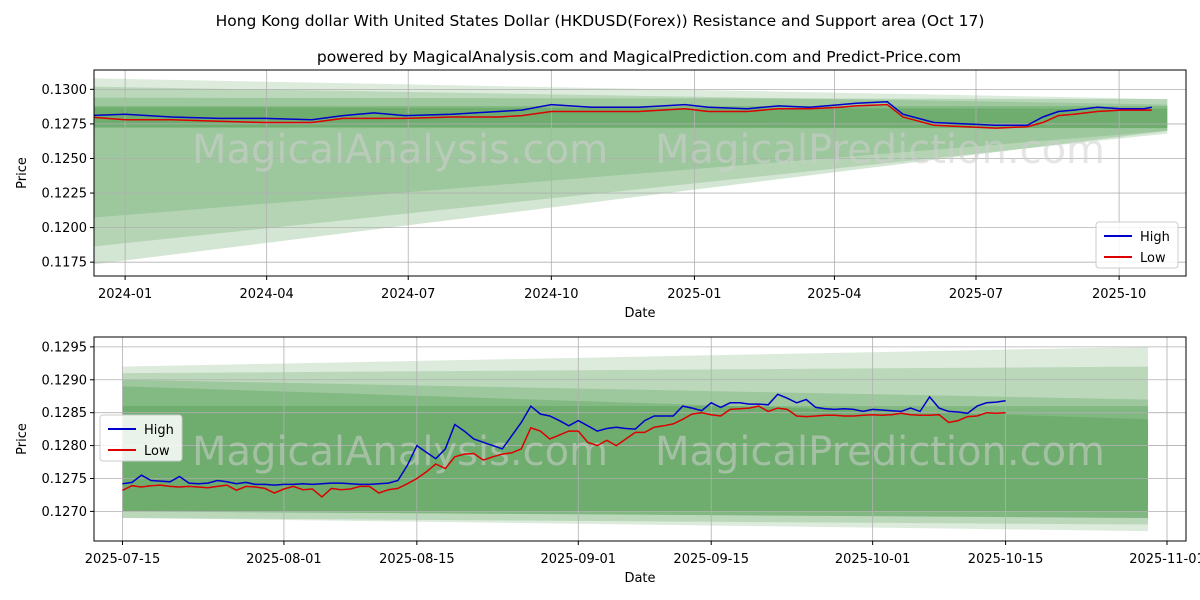 The height and width of the screenshot is (600, 1200). Describe the element at coordinates (1119, 294) in the screenshot. I see `x-tick-label: 2025-10` at that location.